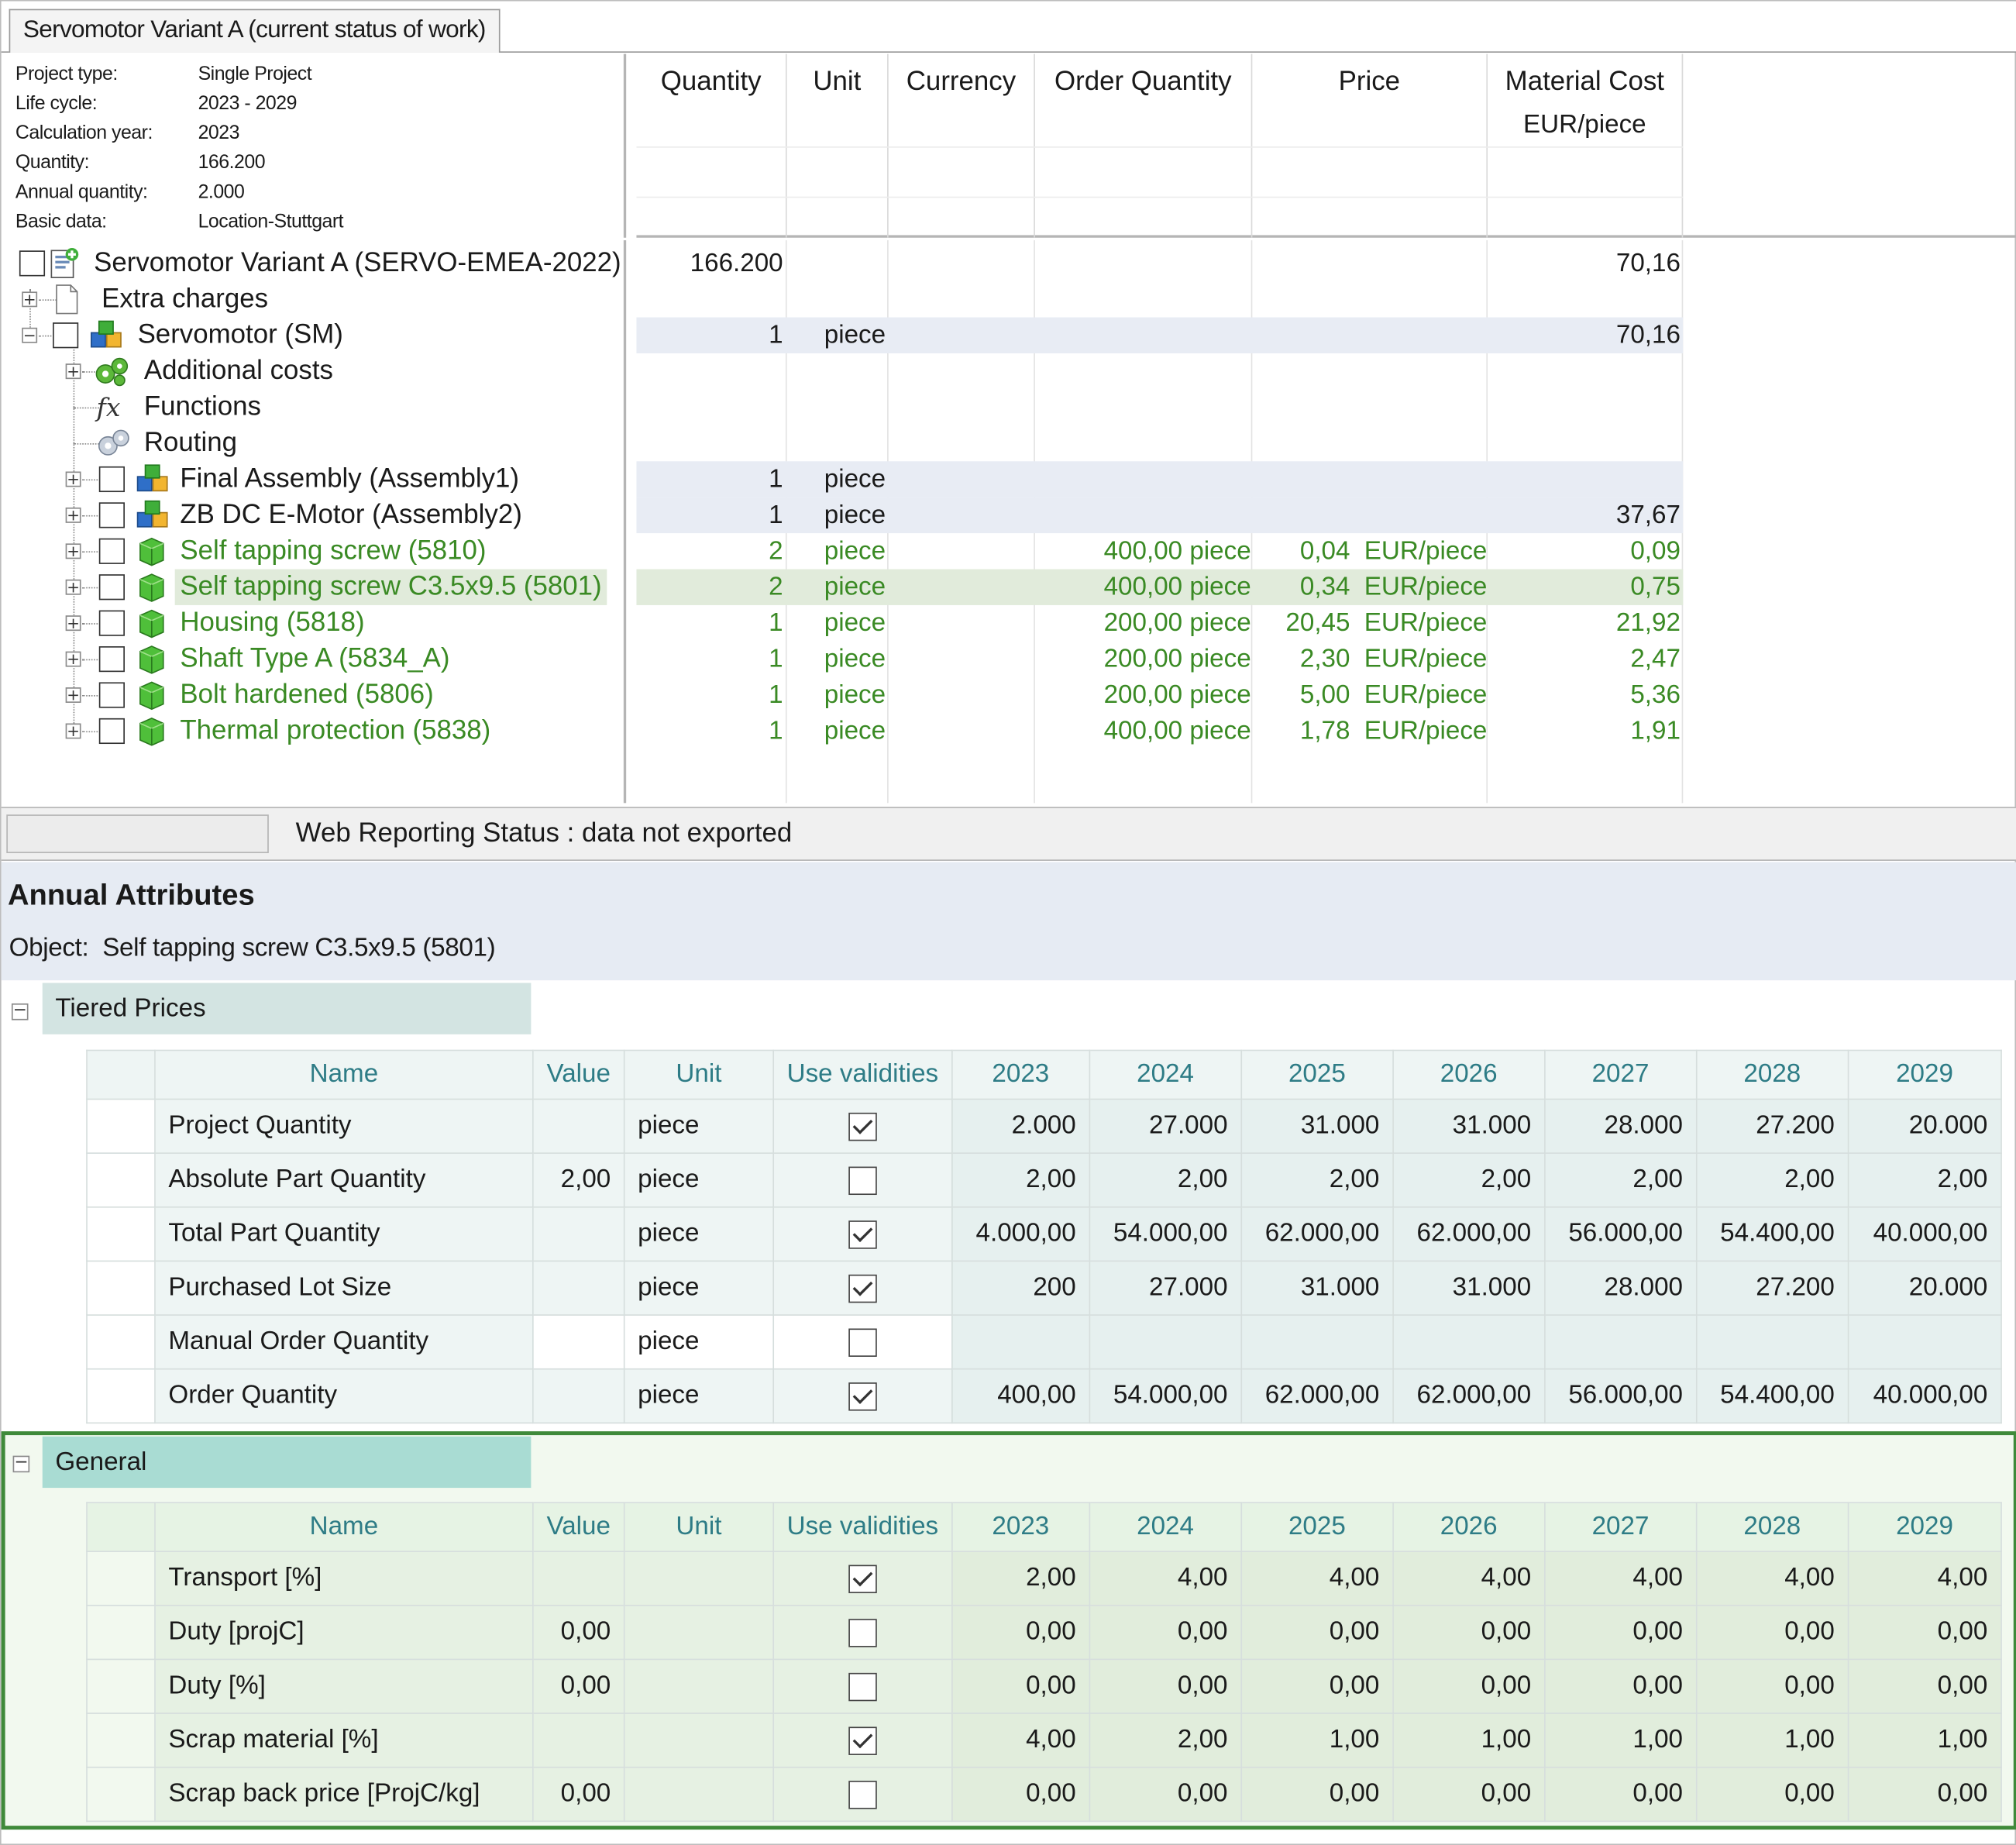 This screenshot has width=2016, height=1845. Describe the element at coordinates (240, 334) in the screenshot. I see `tree-node-label: Servomotor (SM)` at that location.